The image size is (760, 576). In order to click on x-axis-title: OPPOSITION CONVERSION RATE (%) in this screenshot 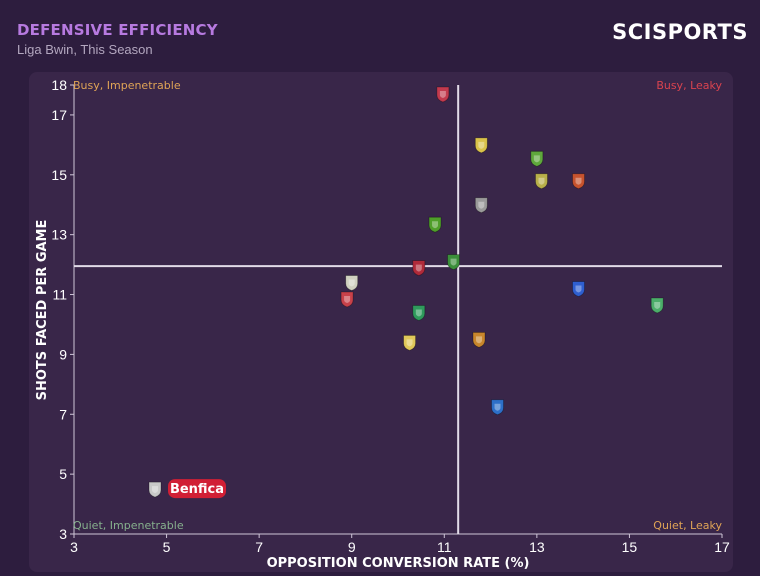, I will do `click(398, 563)`.